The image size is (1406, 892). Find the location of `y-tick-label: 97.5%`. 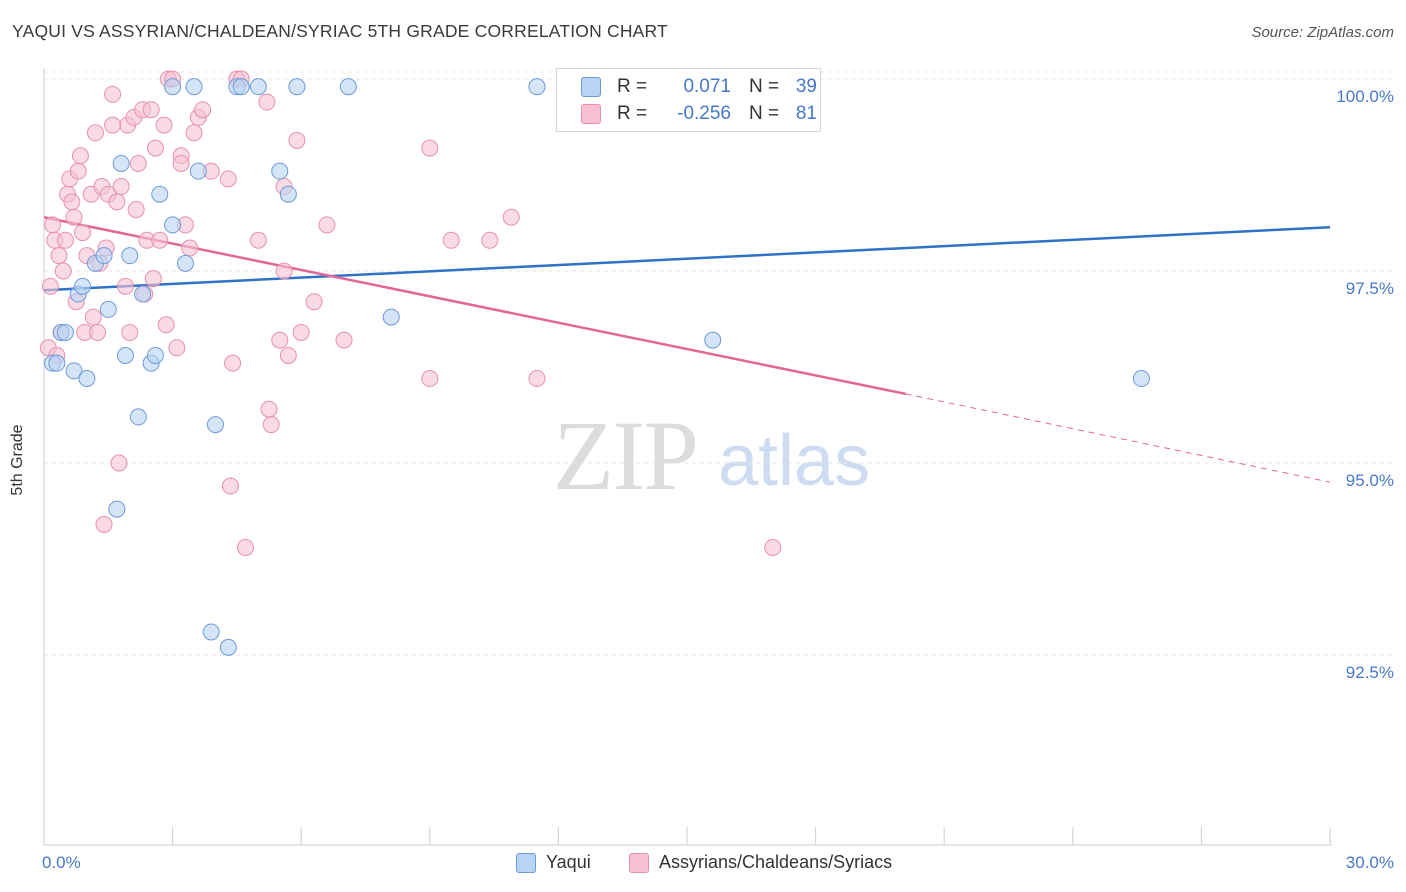

y-tick-label: 97.5% is located at coordinates (1369, 288).